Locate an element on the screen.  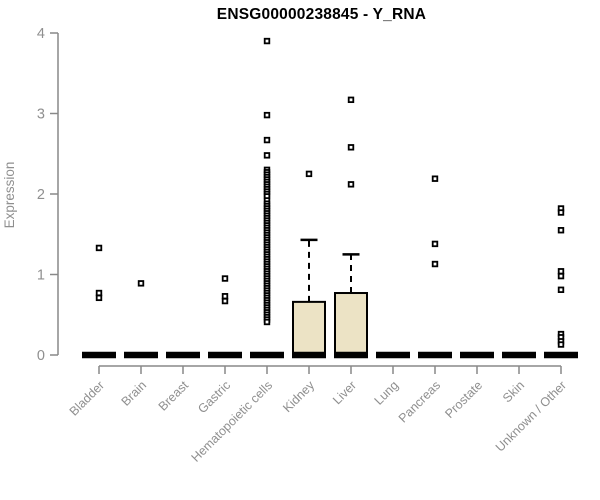
chart-title: ENSG00000238845 - Y_RNA is located at coordinates (321, 14).